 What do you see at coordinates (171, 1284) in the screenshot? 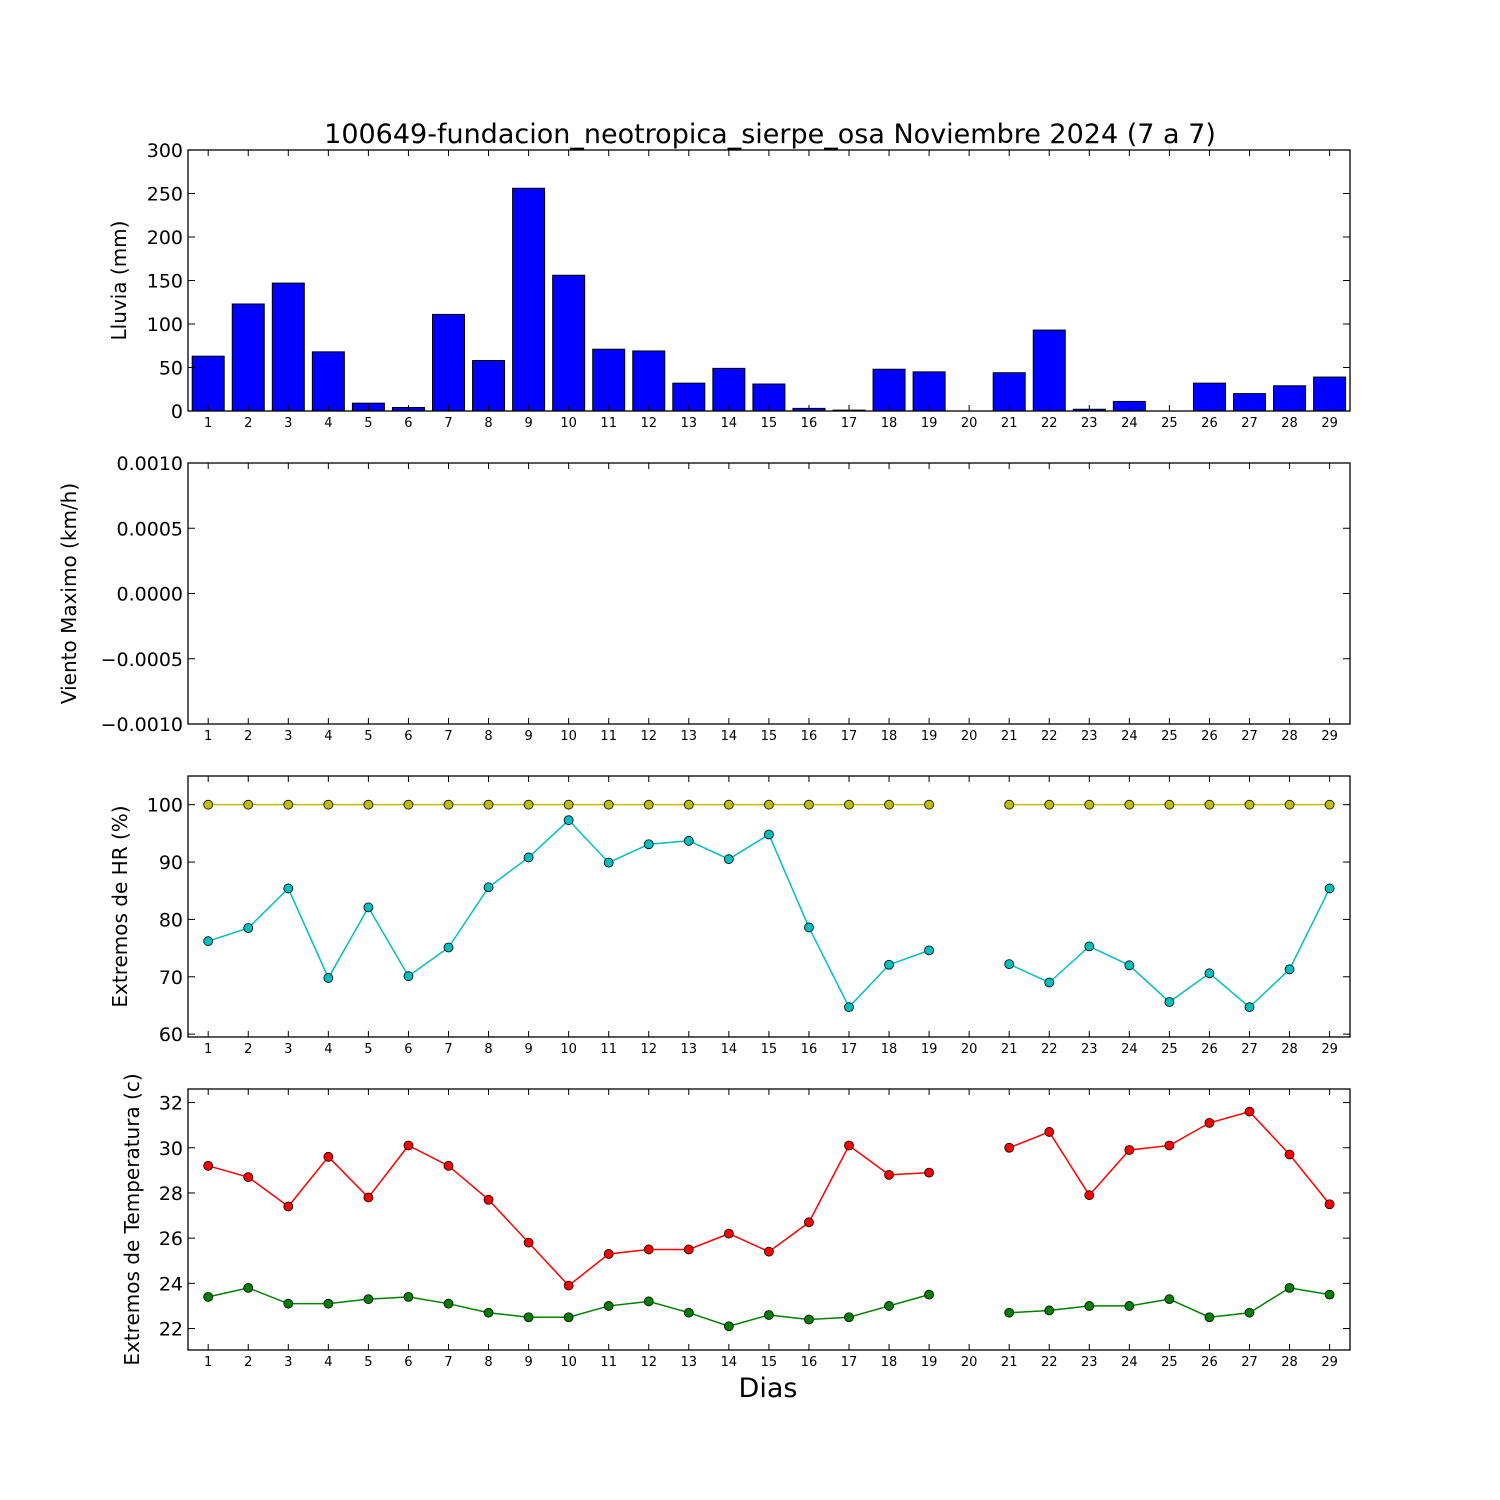
I see `y-tick-label: 24` at bounding box center [171, 1284].